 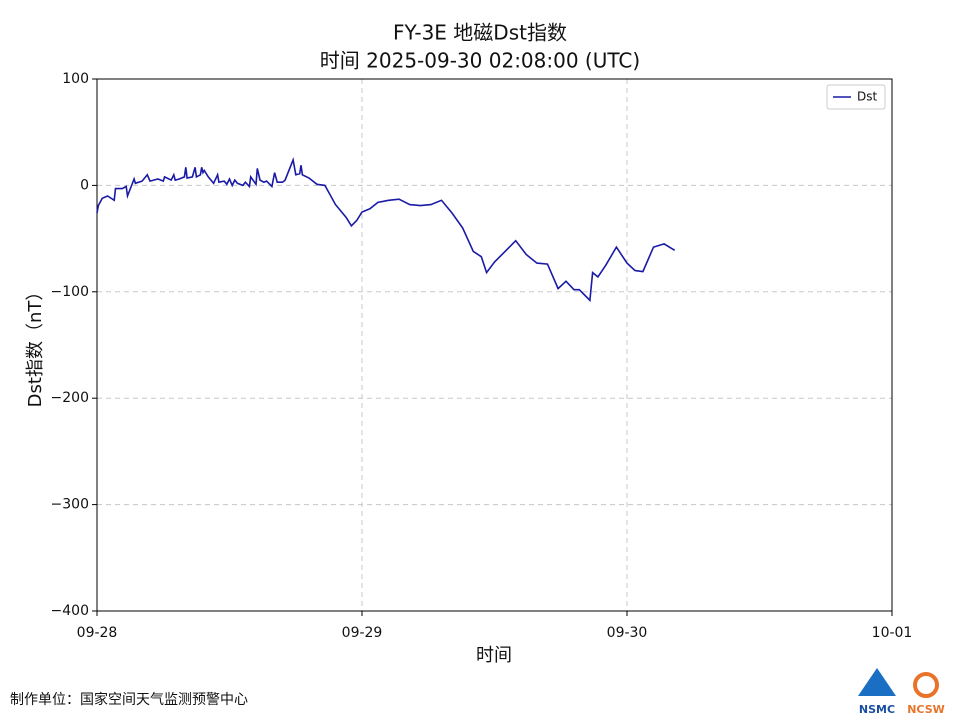 What do you see at coordinates (75, 79) in the screenshot?
I see `y-tick-label: 100` at bounding box center [75, 79].